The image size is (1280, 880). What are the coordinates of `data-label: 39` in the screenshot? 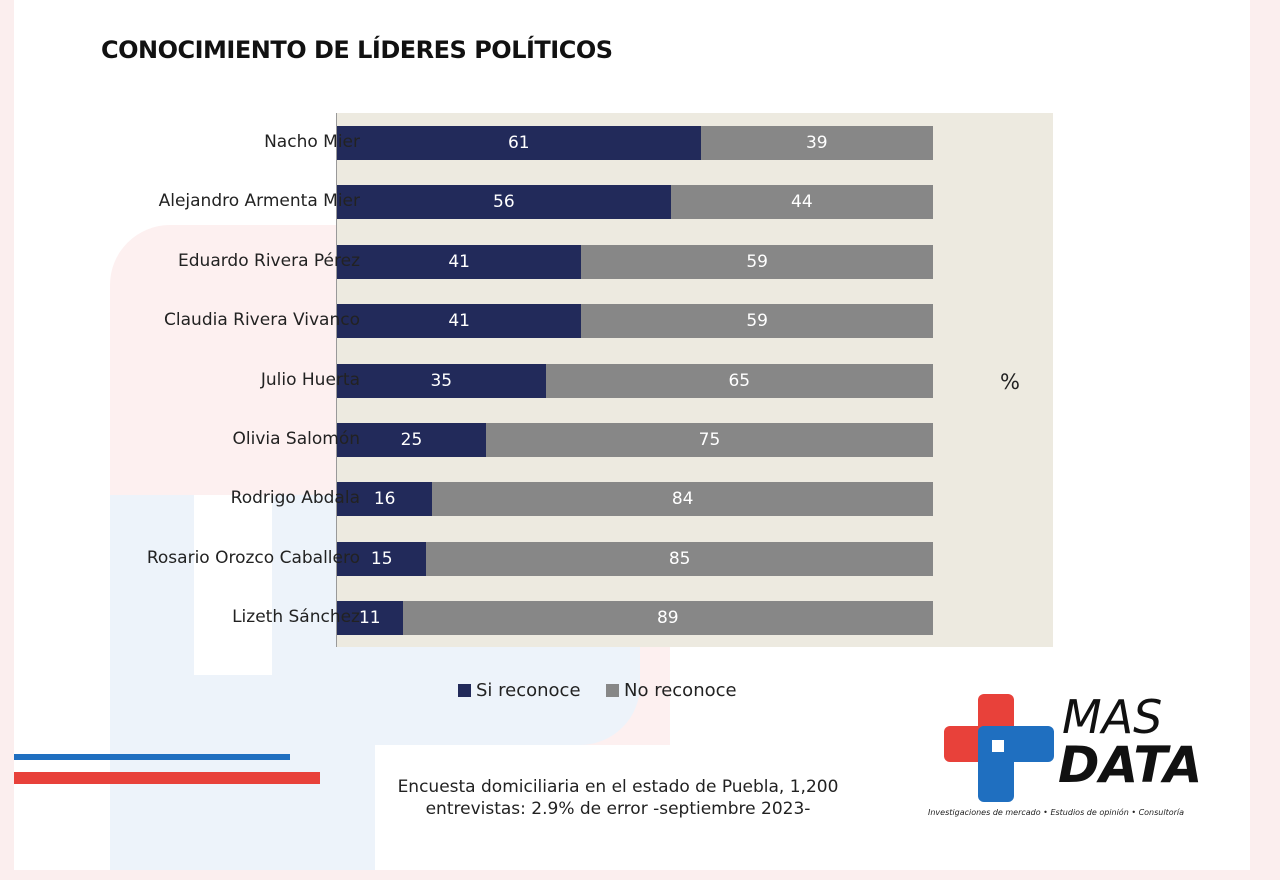 It's located at (816, 143).